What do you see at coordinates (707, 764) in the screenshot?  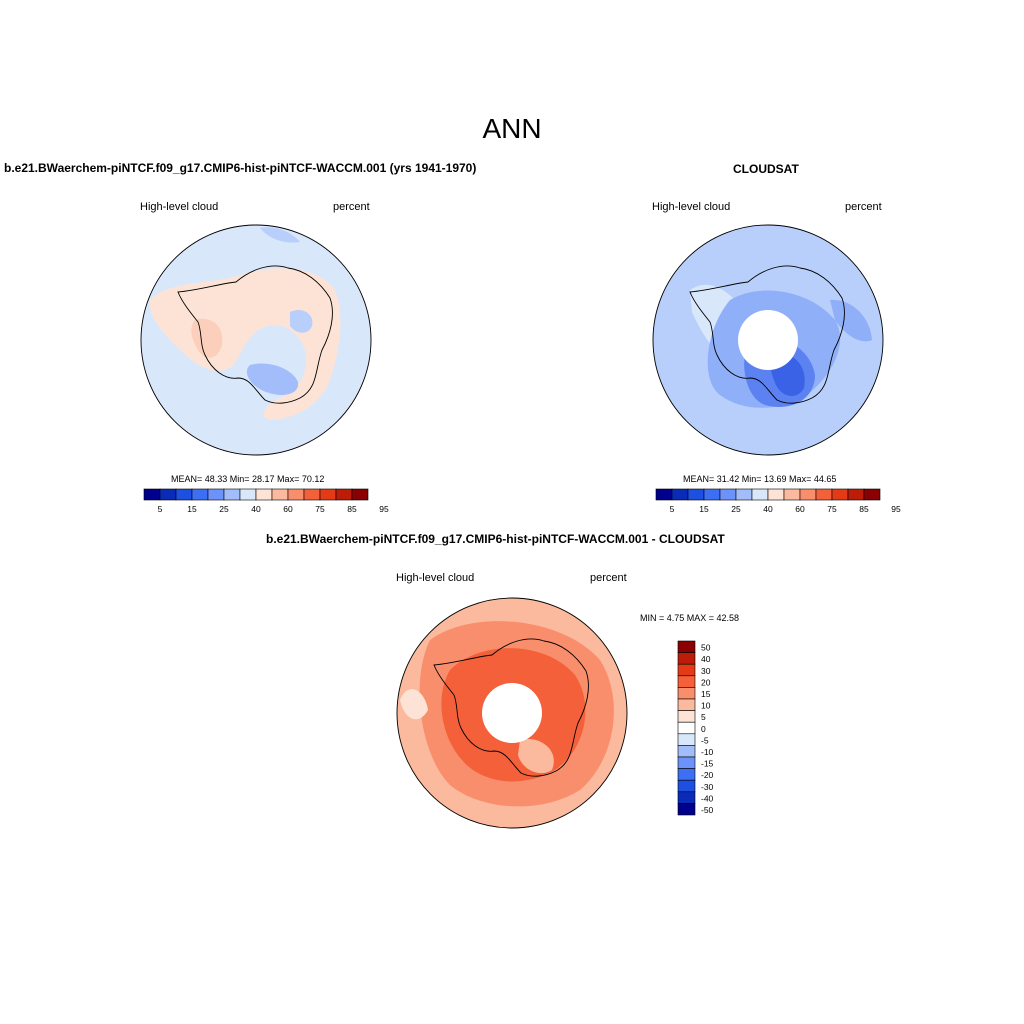 I see `colorbar-tick-label: -15` at bounding box center [707, 764].